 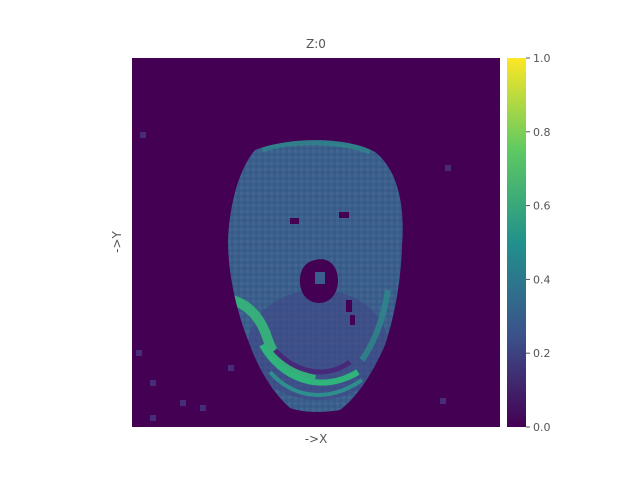 I want to click on colorbar-tick-label: 0.8, so click(x=542, y=132).